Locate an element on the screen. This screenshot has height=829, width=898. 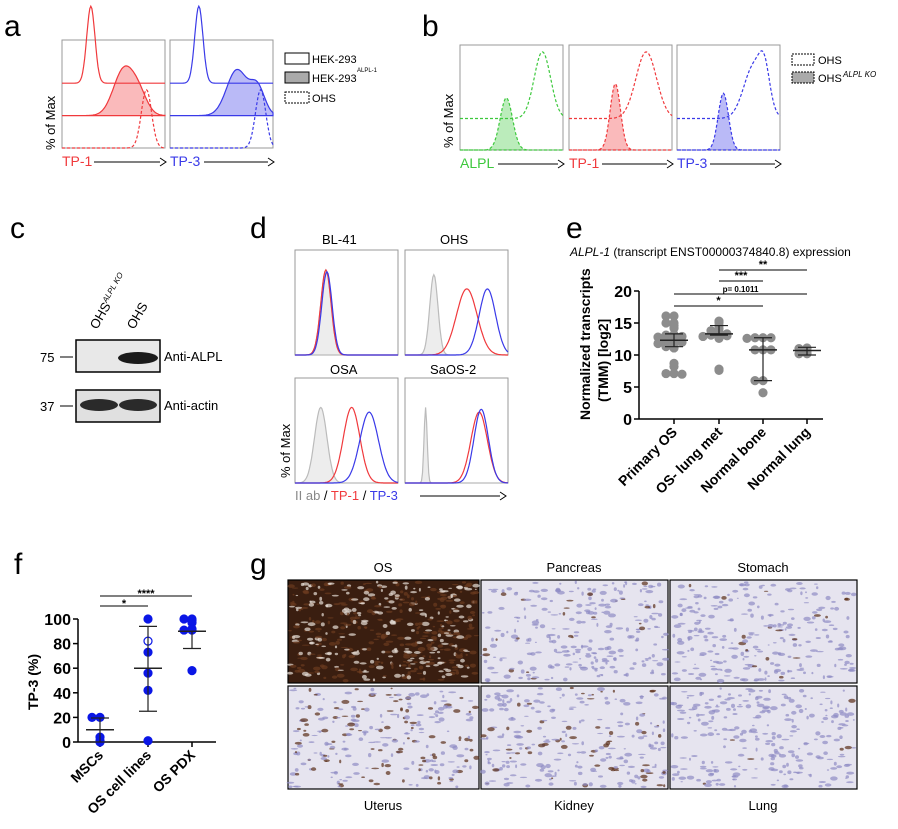
significance-label: * is located at coordinates (718, 301).